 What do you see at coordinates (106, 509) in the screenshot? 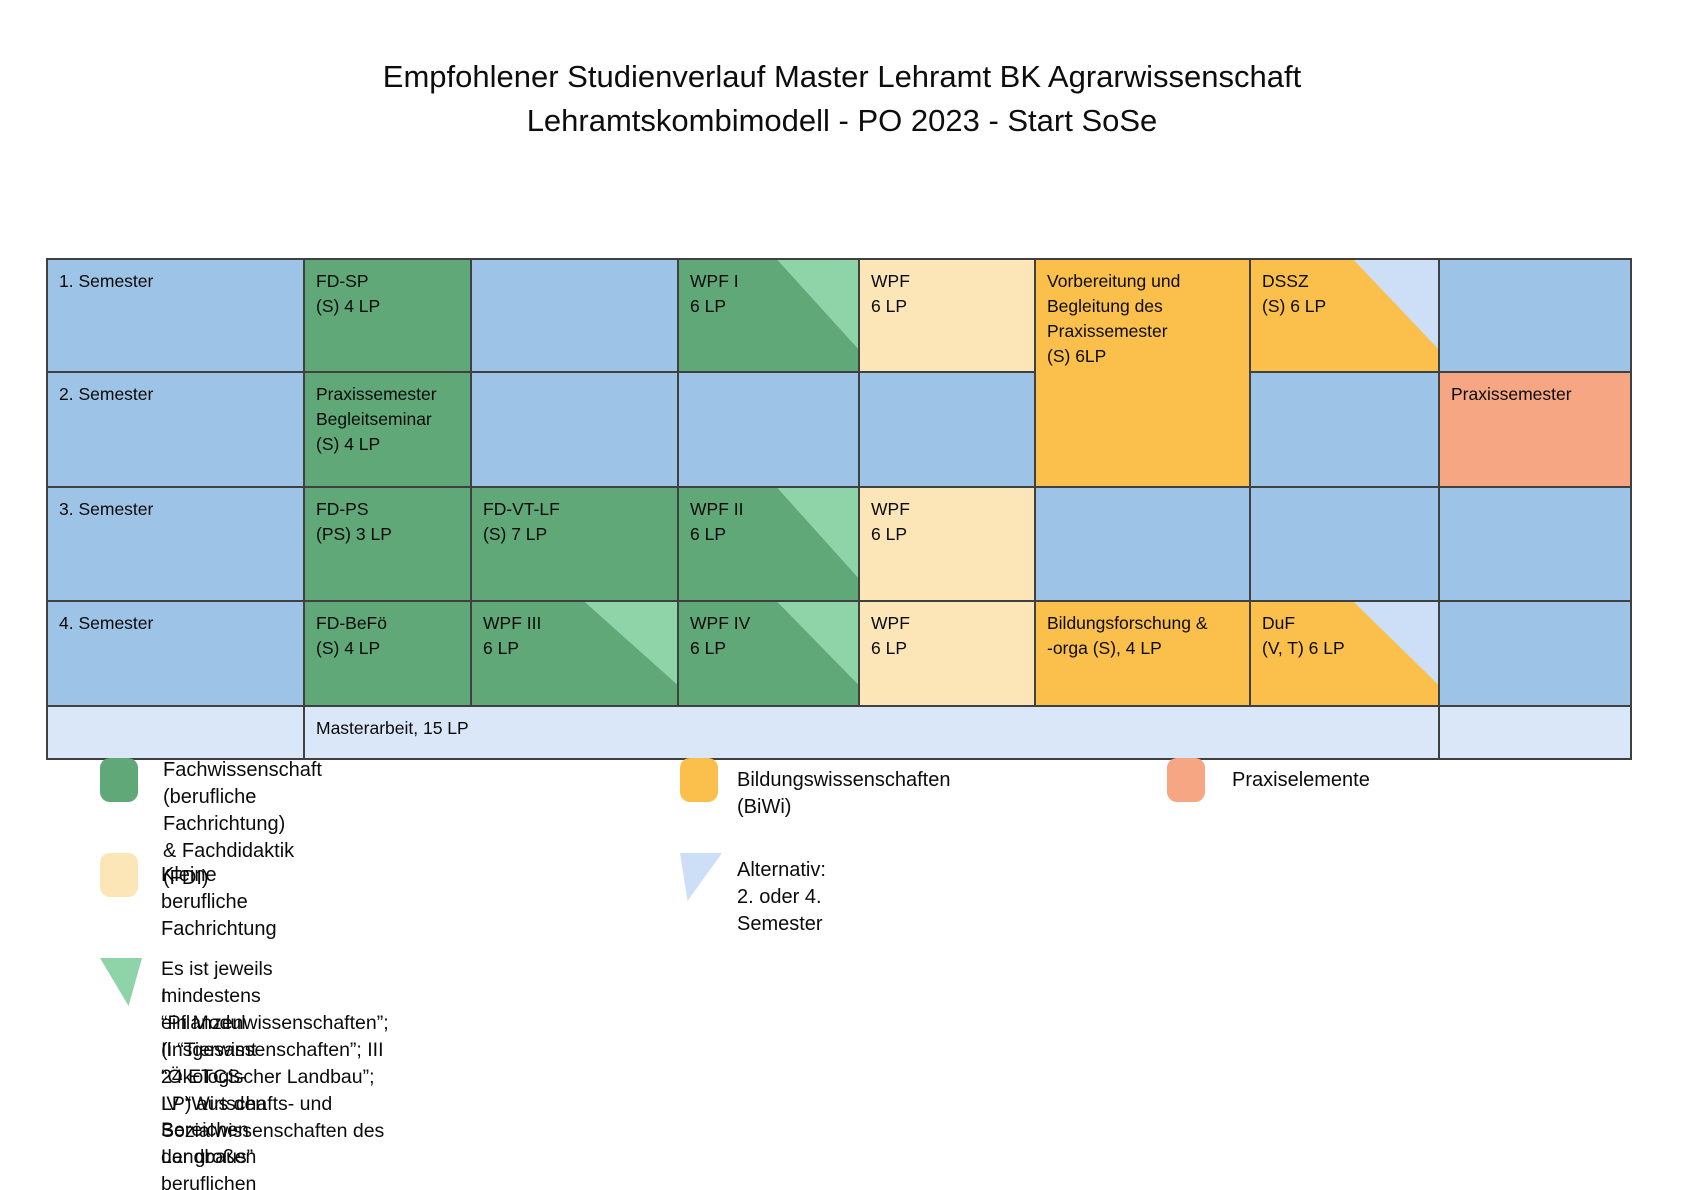
I see `semester-3-label: 3. Semester` at bounding box center [106, 509].